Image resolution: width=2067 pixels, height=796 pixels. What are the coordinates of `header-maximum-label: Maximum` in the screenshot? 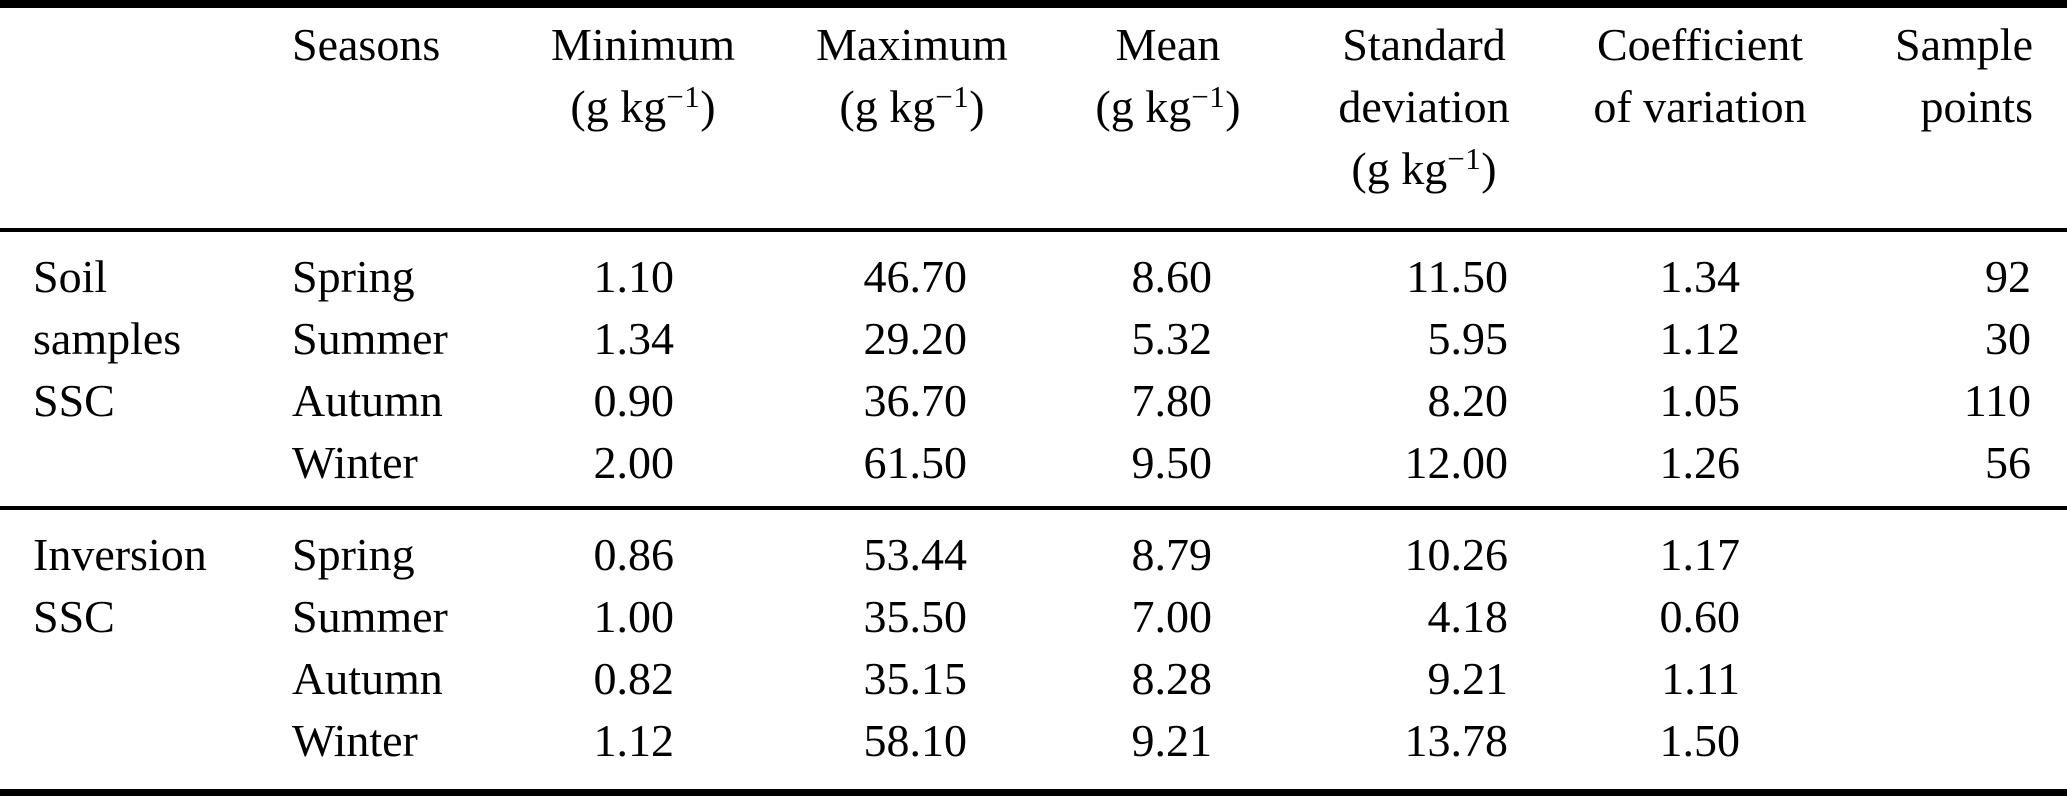 It's located at (912, 44).